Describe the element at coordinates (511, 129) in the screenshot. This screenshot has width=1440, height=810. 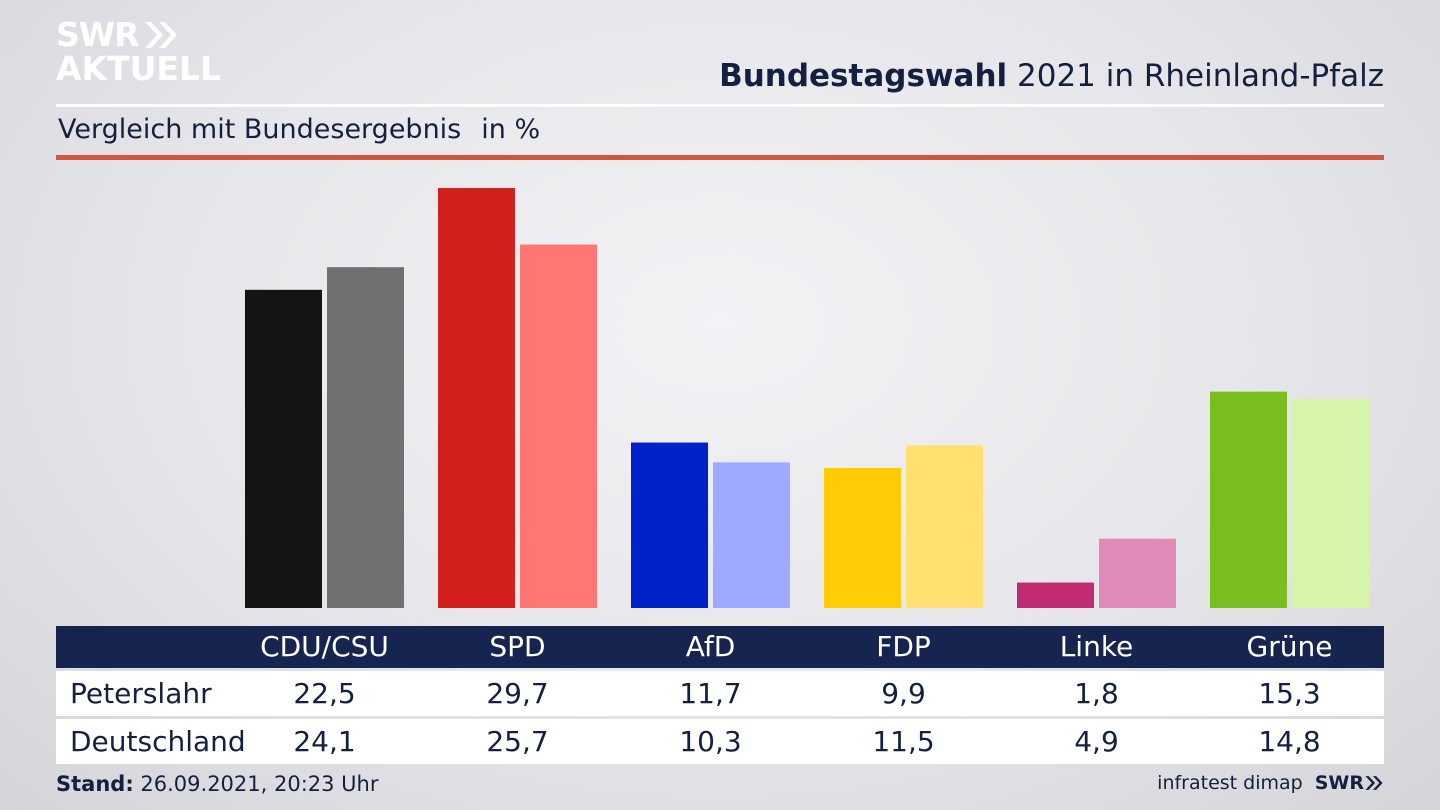
I see `unit-label: in %` at that location.